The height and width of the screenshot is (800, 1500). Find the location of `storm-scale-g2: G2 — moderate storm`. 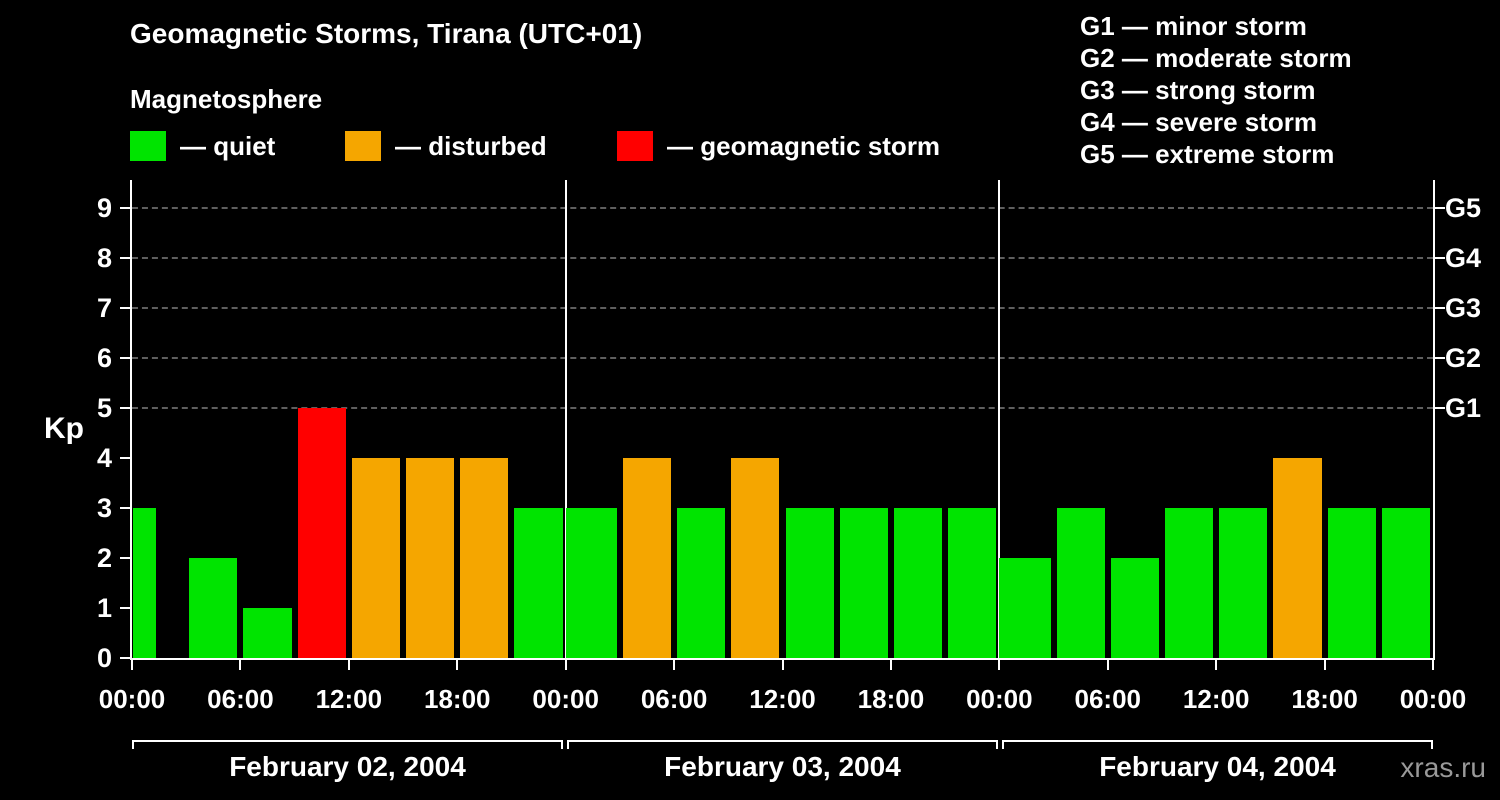

storm-scale-g2: G2 — moderate storm is located at coordinates (1216, 58).